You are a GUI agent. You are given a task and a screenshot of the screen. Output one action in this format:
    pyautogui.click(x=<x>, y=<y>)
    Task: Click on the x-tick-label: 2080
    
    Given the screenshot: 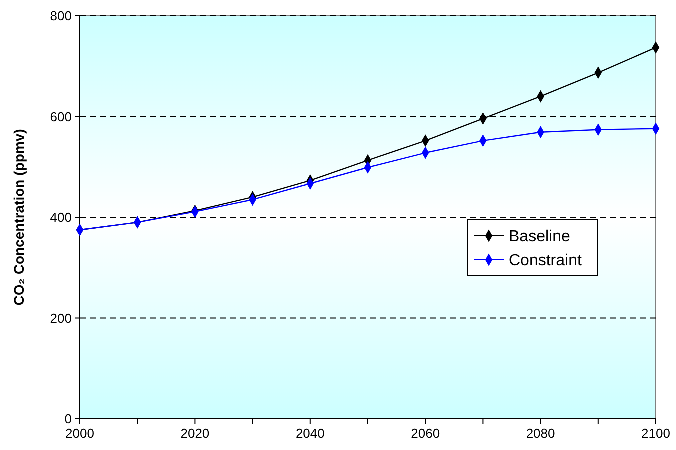 What is the action you would take?
    pyautogui.click(x=541, y=433)
    